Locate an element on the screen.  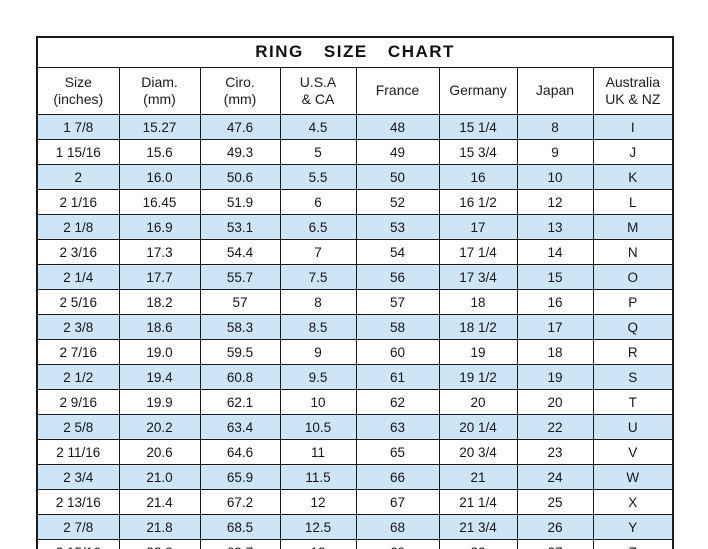
table-cell: 60 is located at coordinates (397, 352).